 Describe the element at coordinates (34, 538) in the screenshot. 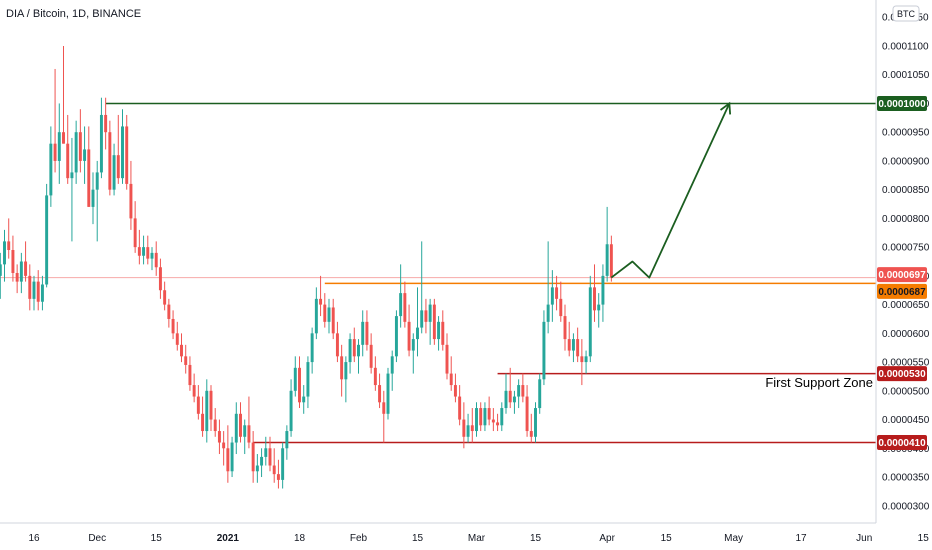

I see `x-tick-label: 16` at that location.